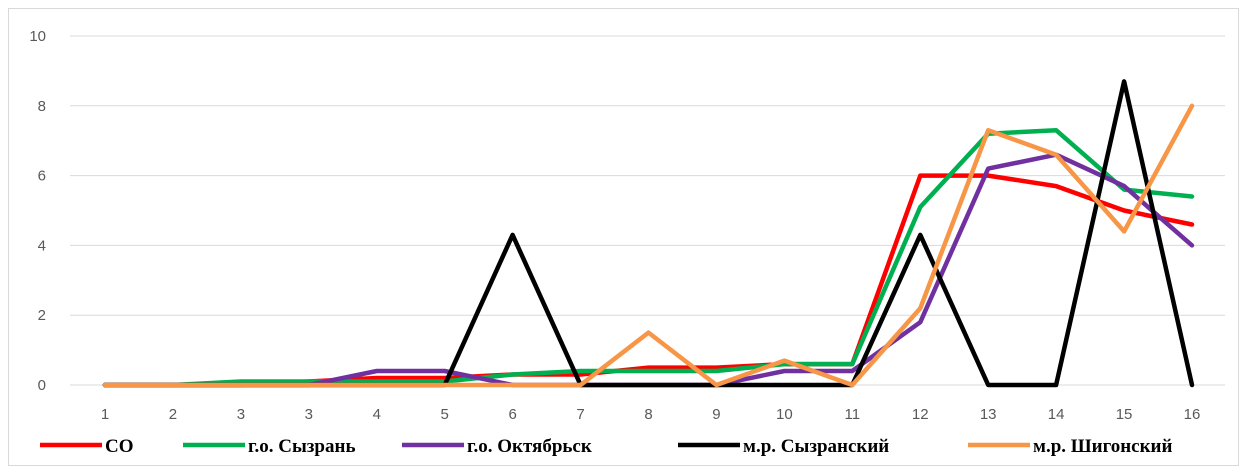 The height and width of the screenshot is (474, 1247). What do you see at coordinates (529, 446) in the screenshot?
I see `legend-label-3: г.о. Октябрьск` at bounding box center [529, 446].